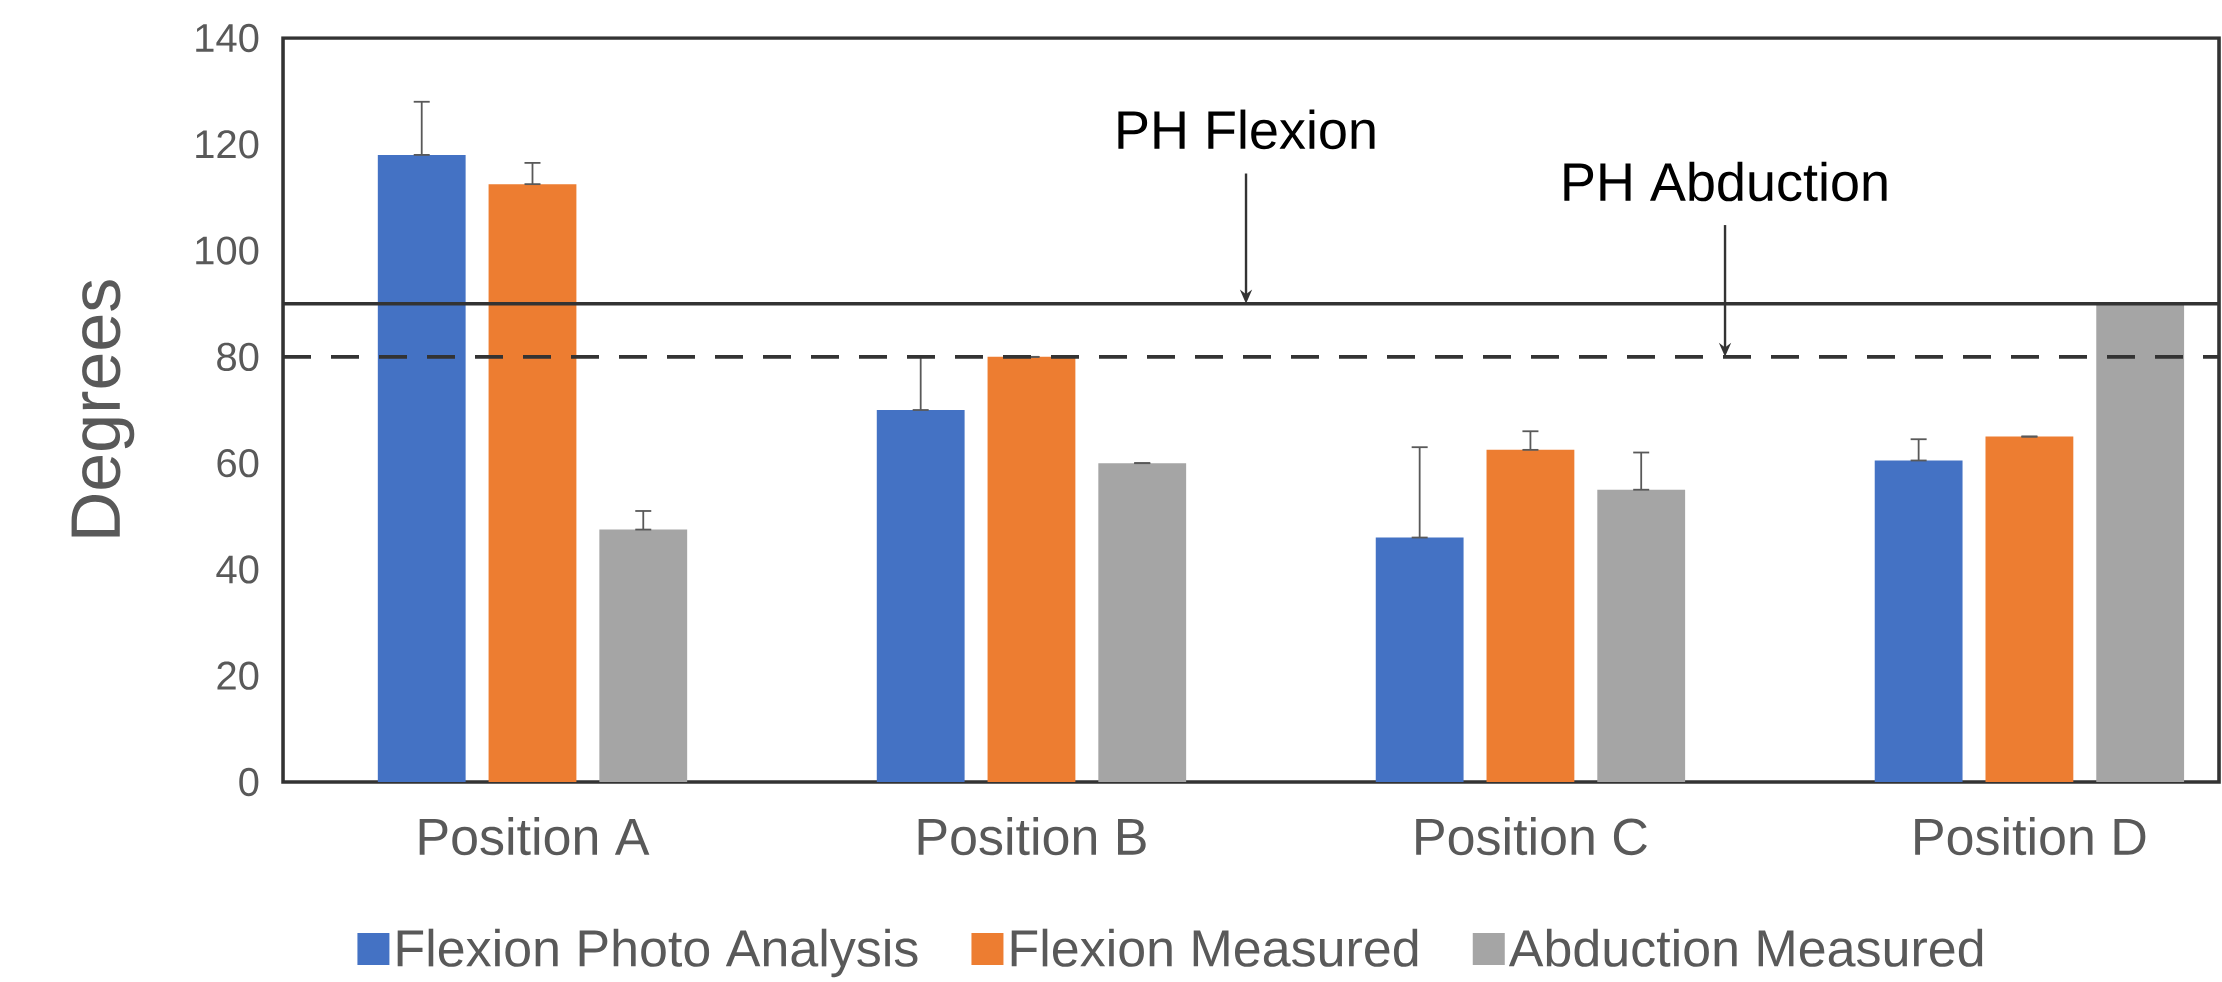  I want to click on y-tick-label: 40, so click(237, 569).